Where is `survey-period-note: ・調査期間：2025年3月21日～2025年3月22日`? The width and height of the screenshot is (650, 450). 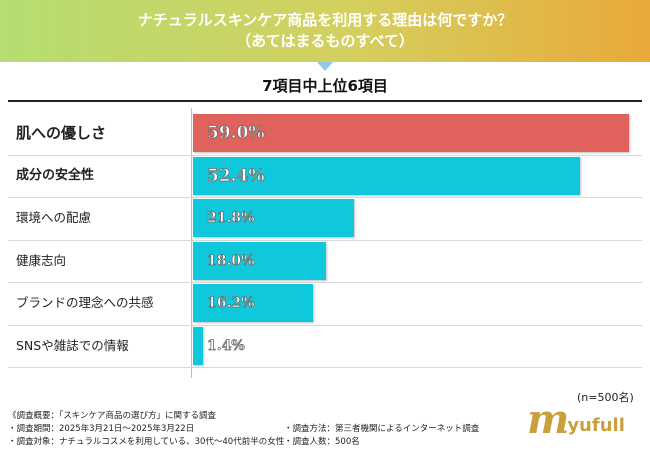 survey-period-note: ・調査期間：2025年3月21日～2025年3月22日 is located at coordinates (101, 429).